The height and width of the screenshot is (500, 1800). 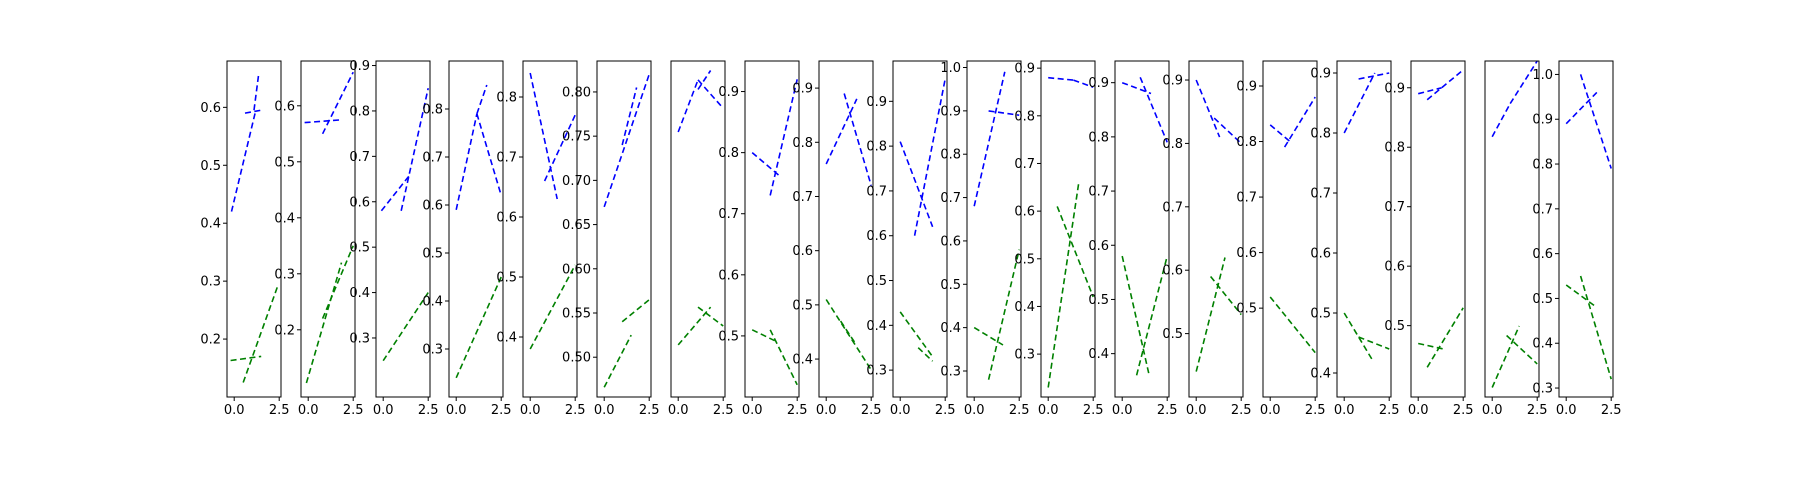 I want to click on subplot-3: 0.0 2.5 0.3 0.4 0.5 0.6 0.7 0.8 0.9, so click(x=393, y=238).